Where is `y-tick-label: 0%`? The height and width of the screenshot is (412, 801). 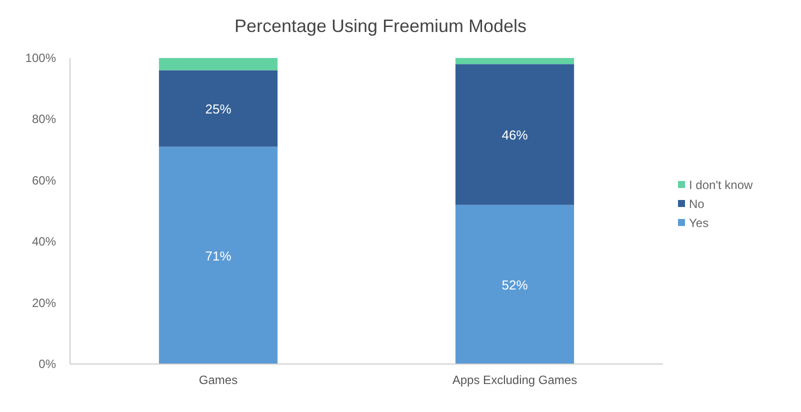 y-tick-label: 0% is located at coordinates (47, 364).